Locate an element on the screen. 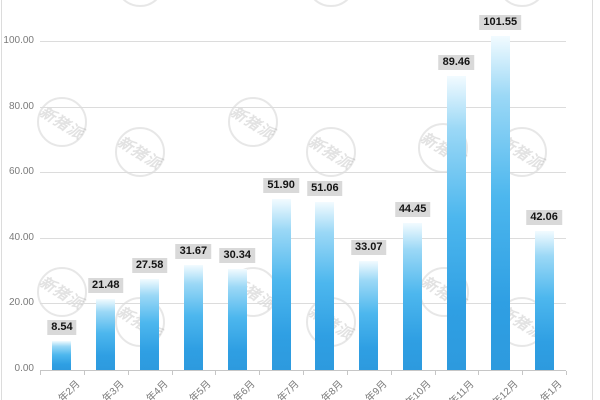 The width and height of the screenshot is (600, 400). x-axis-category-label: 年4月 is located at coordinates (157, 389).